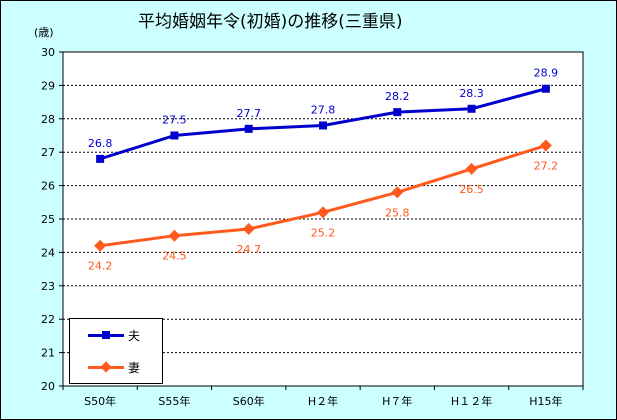 This screenshot has height=420, width=617. Describe the element at coordinates (174, 256) in the screenshot. I see `data-label-wife: 24.5` at that location.